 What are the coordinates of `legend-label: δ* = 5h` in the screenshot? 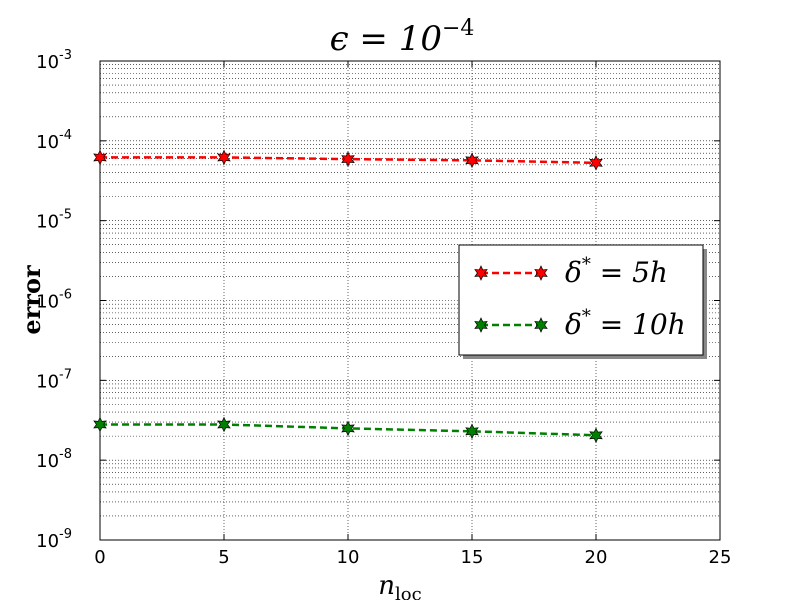 It's located at (616, 271).